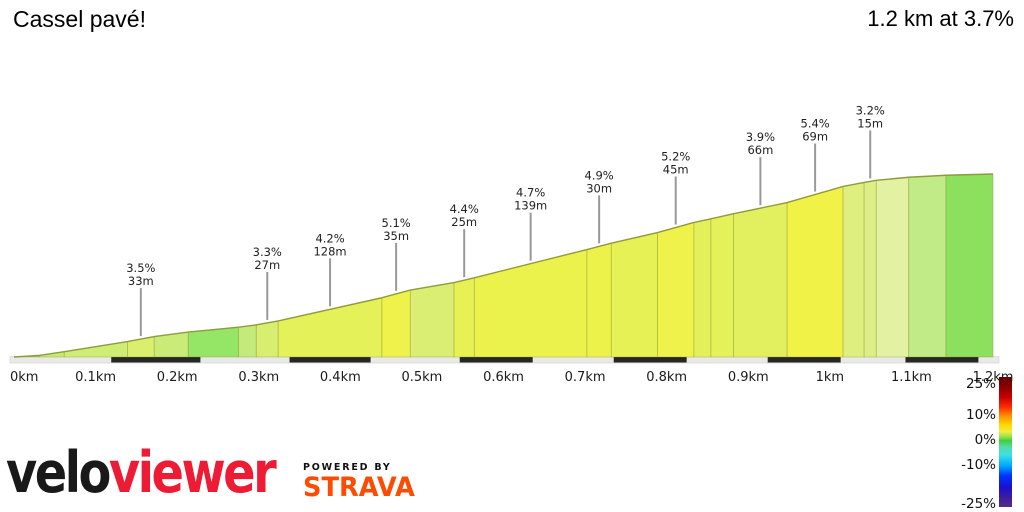 The height and width of the screenshot is (512, 1024). Describe the element at coordinates (1005, 442) in the screenshot. I see `gradient-color-scale-bar` at that location.